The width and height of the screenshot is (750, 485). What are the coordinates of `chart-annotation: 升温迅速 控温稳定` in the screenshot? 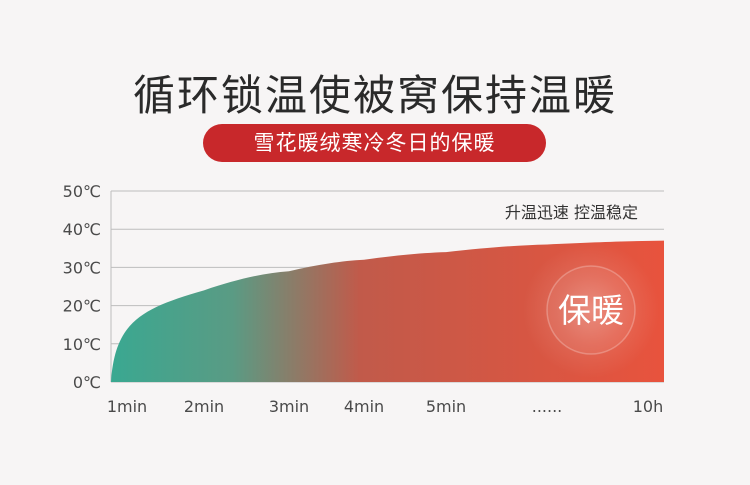 It's located at (571, 212).